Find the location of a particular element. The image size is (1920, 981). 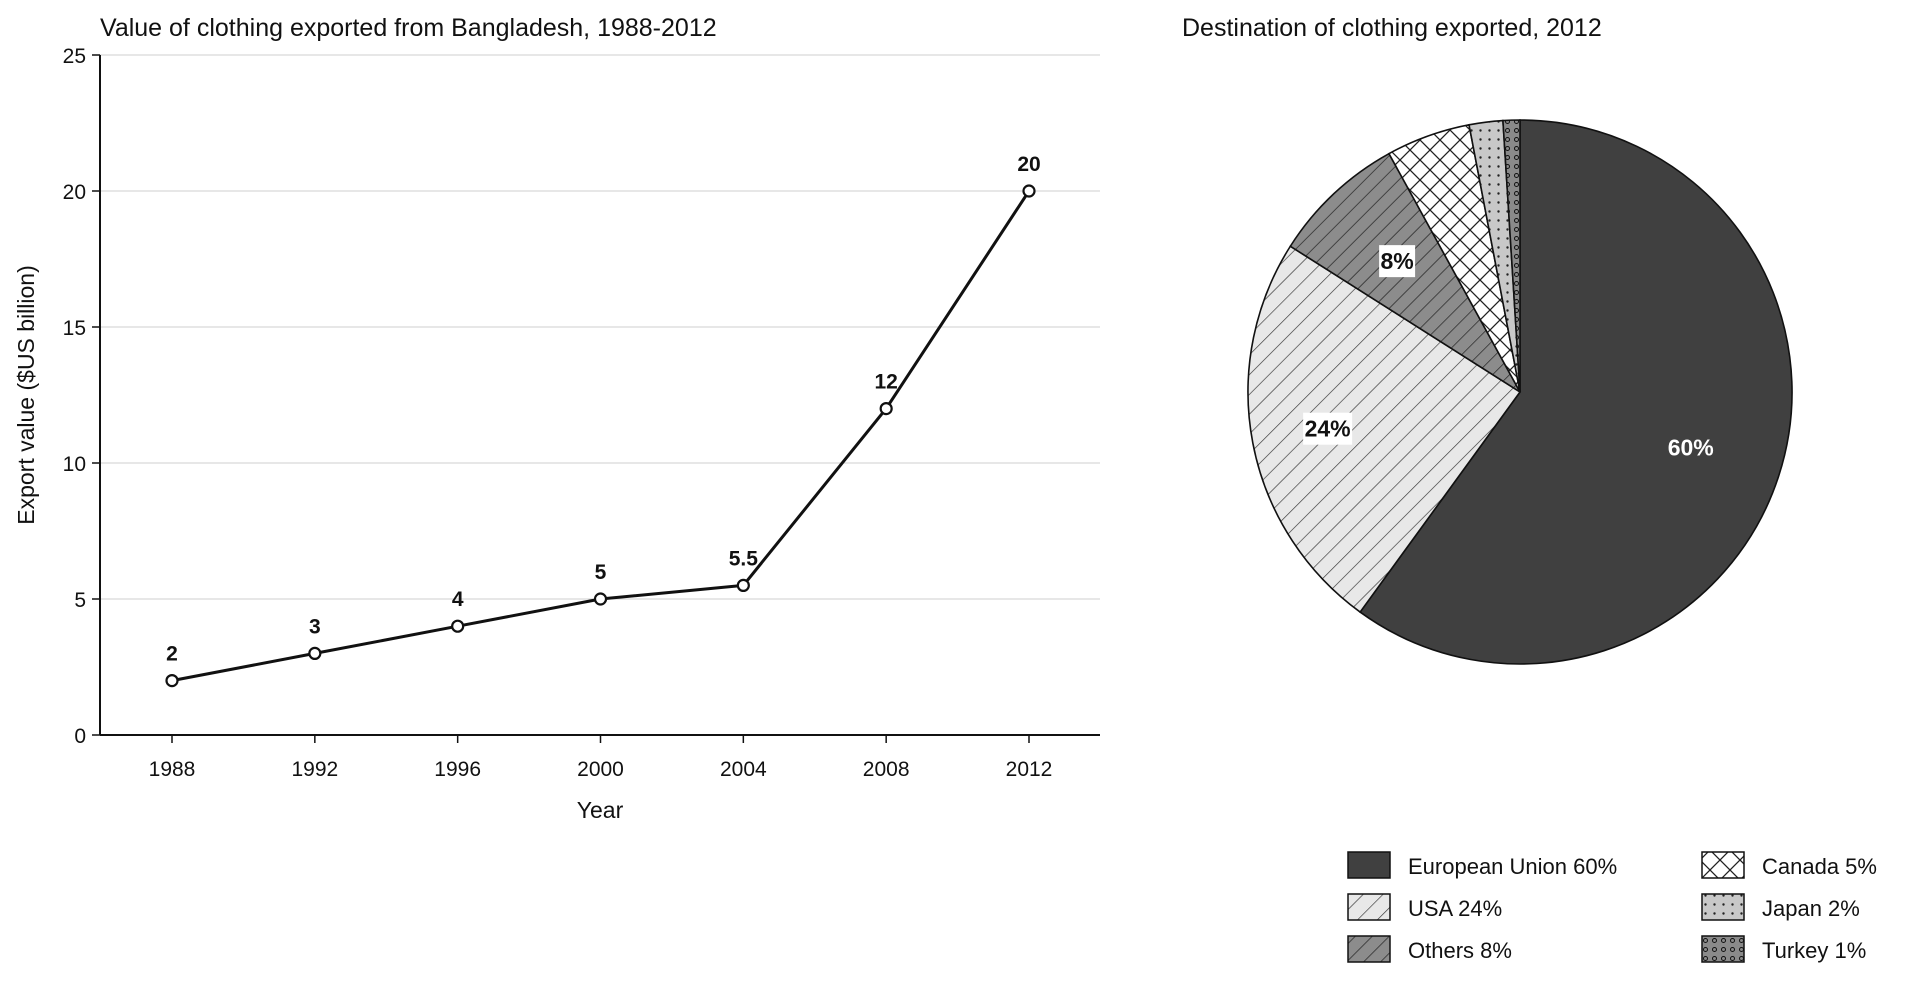

pie-data-label: 8% is located at coordinates (1396, 261).